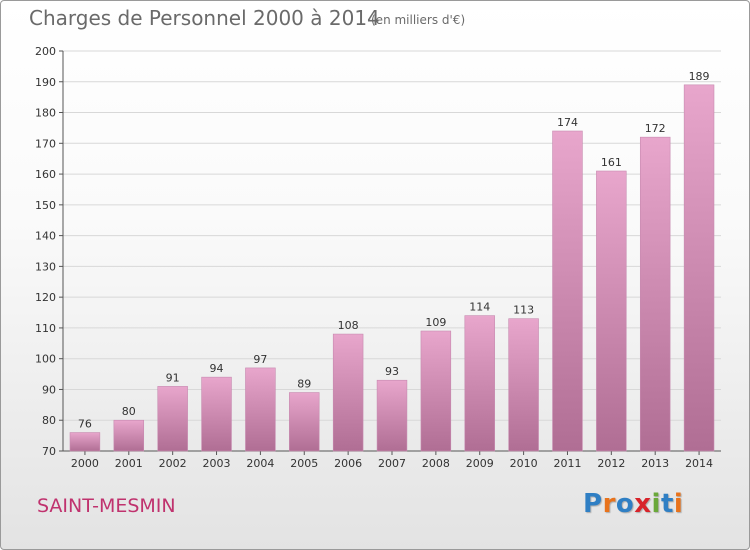 The image size is (750, 550). Describe the element at coordinates (216, 414) in the screenshot. I see `bar-2003` at that location.